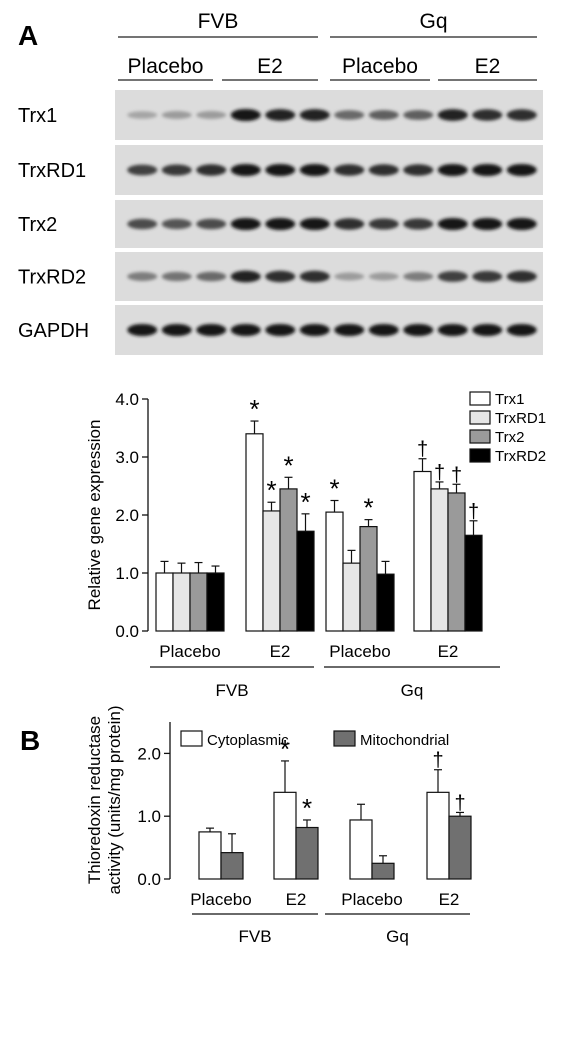 The width and height of the screenshot is (574, 1050). What do you see at coordinates (94, 515) in the screenshot?
I see `y-axis-label-line: Relative gene expression` at bounding box center [94, 515].